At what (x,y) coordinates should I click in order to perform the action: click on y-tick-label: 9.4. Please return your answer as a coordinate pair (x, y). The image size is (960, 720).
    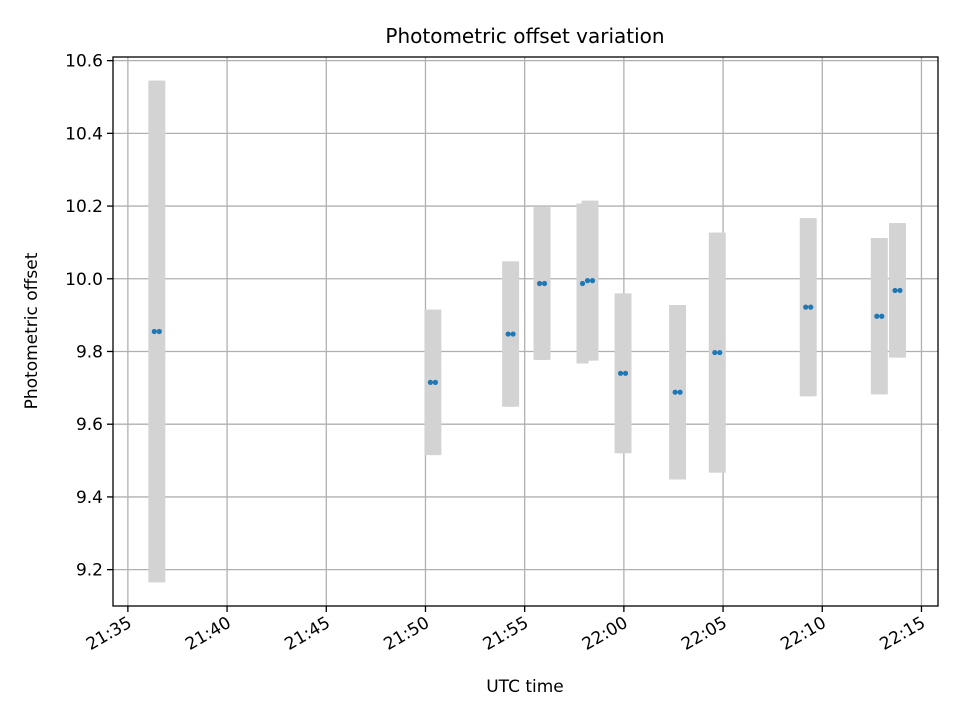
    Looking at the image, I should click on (89, 498).